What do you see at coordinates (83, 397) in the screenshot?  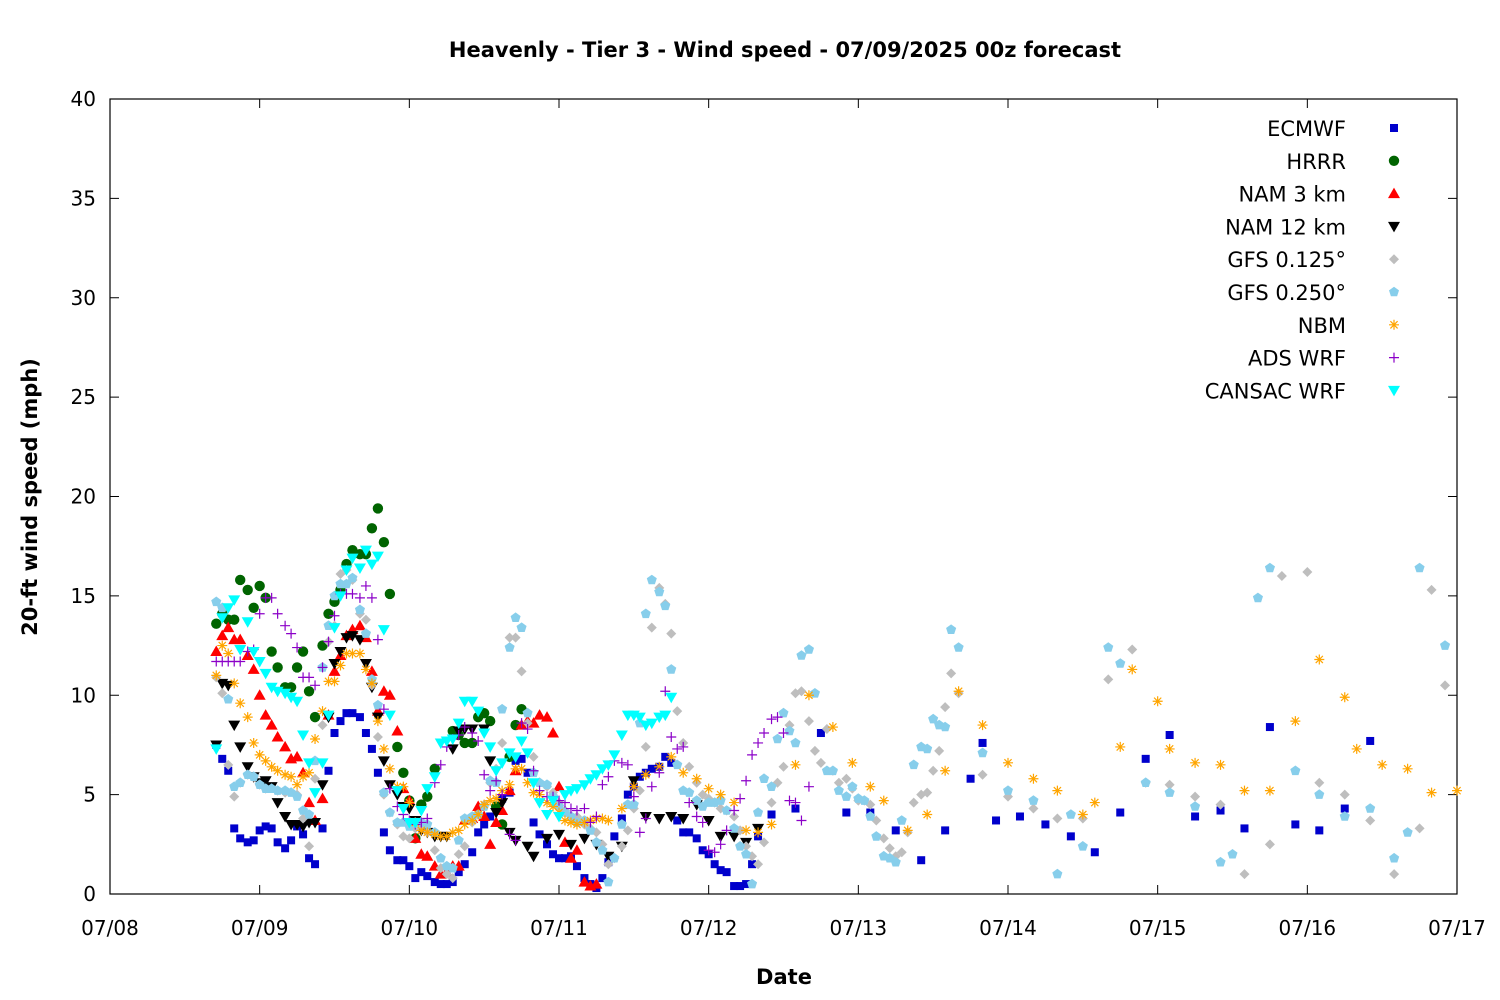 I see `y-tick-label: 25` at bounding box center [83, 397].